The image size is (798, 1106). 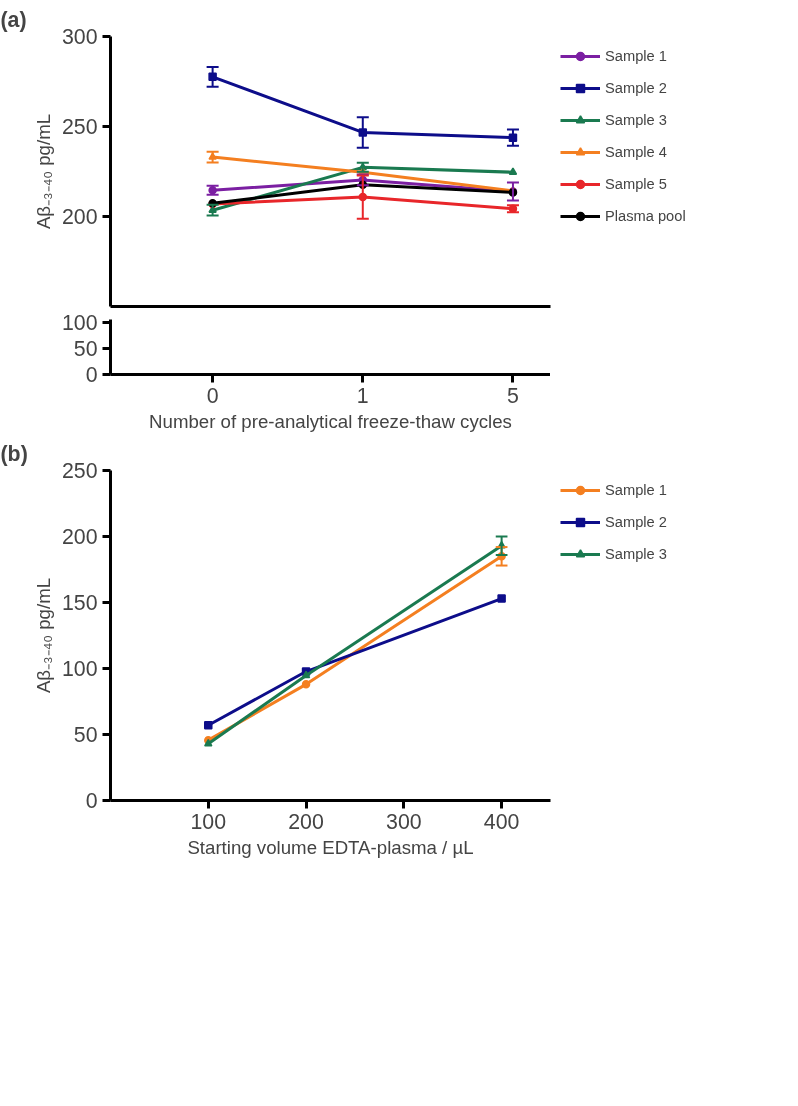 I want to click on x-tick-label: 5, so click(x=513, y=395).